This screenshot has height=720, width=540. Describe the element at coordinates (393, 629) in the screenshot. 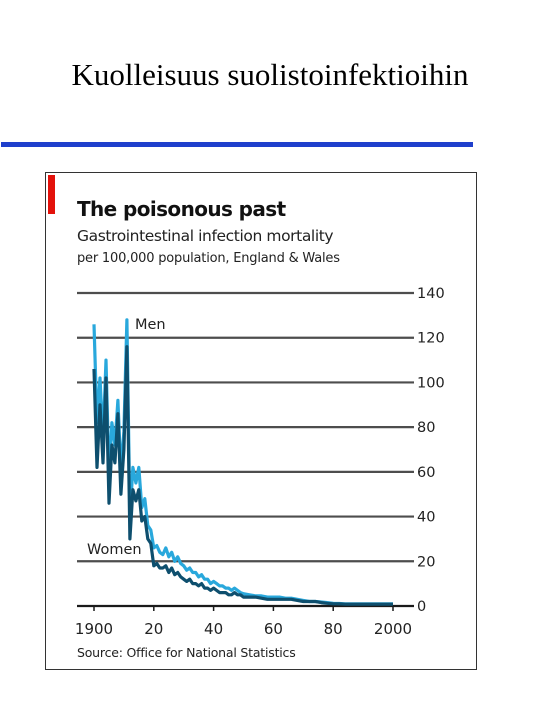

I see `x-tick-label: 2000` at that location.